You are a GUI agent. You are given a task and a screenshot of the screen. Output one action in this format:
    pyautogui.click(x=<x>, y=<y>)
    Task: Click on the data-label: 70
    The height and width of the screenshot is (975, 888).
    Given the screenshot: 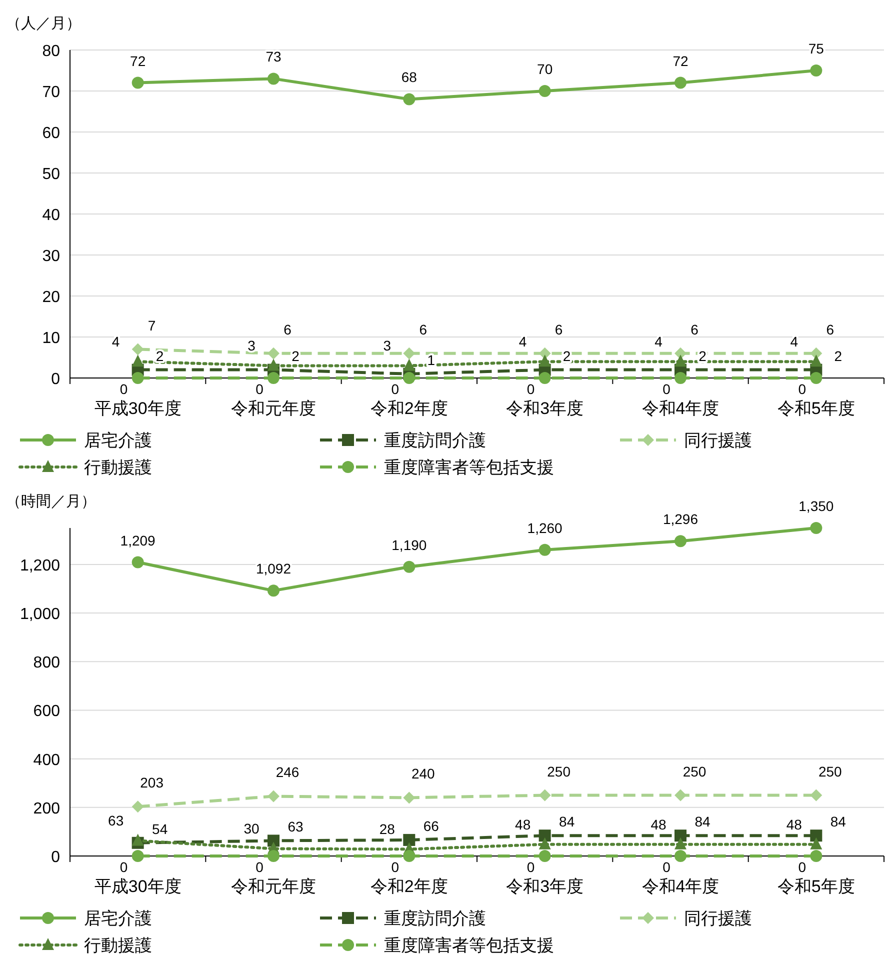 What is the action you would take?
    pyautogui.click(x=545, y=69)
    